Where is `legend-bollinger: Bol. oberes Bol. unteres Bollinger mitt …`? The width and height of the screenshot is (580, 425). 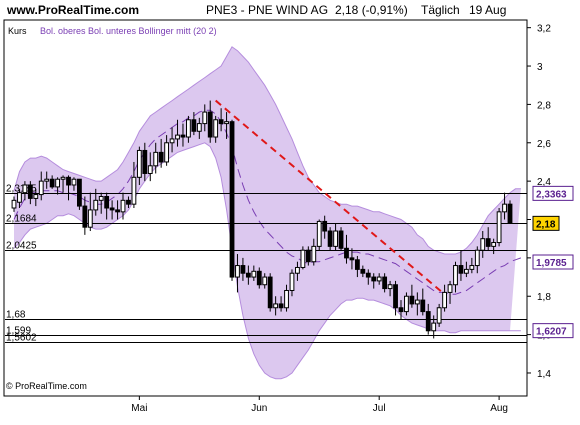 legend-bollinger: Bol. oberes Bol. unteres Bollinger mitt … is located at coordinates (128, 31).